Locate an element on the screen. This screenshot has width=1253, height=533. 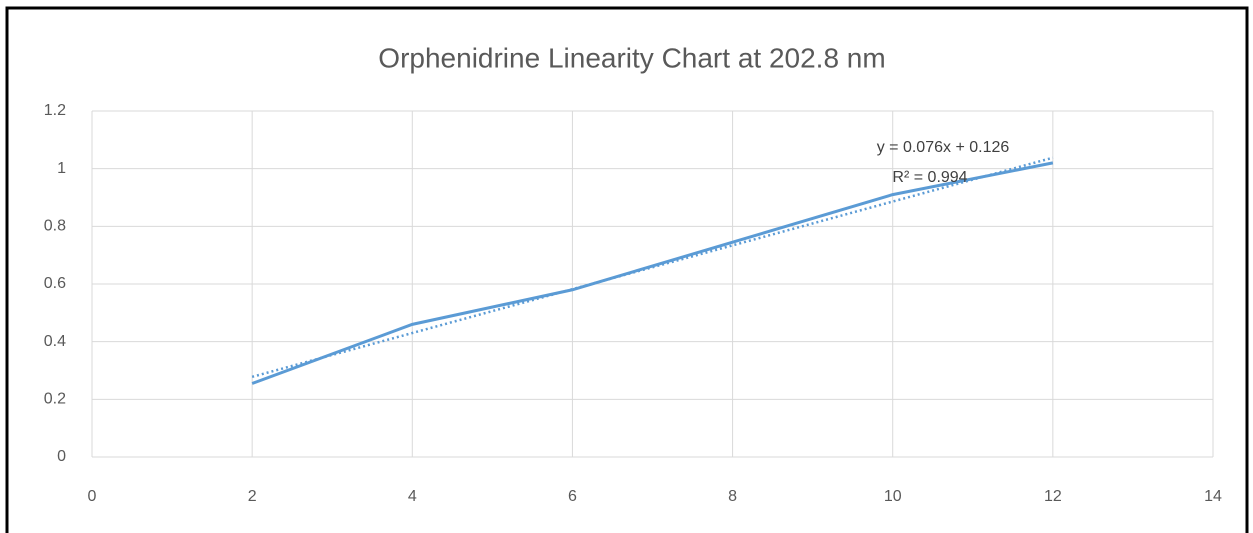
x-tick-label: 0 is located at coordinates (92, 496).